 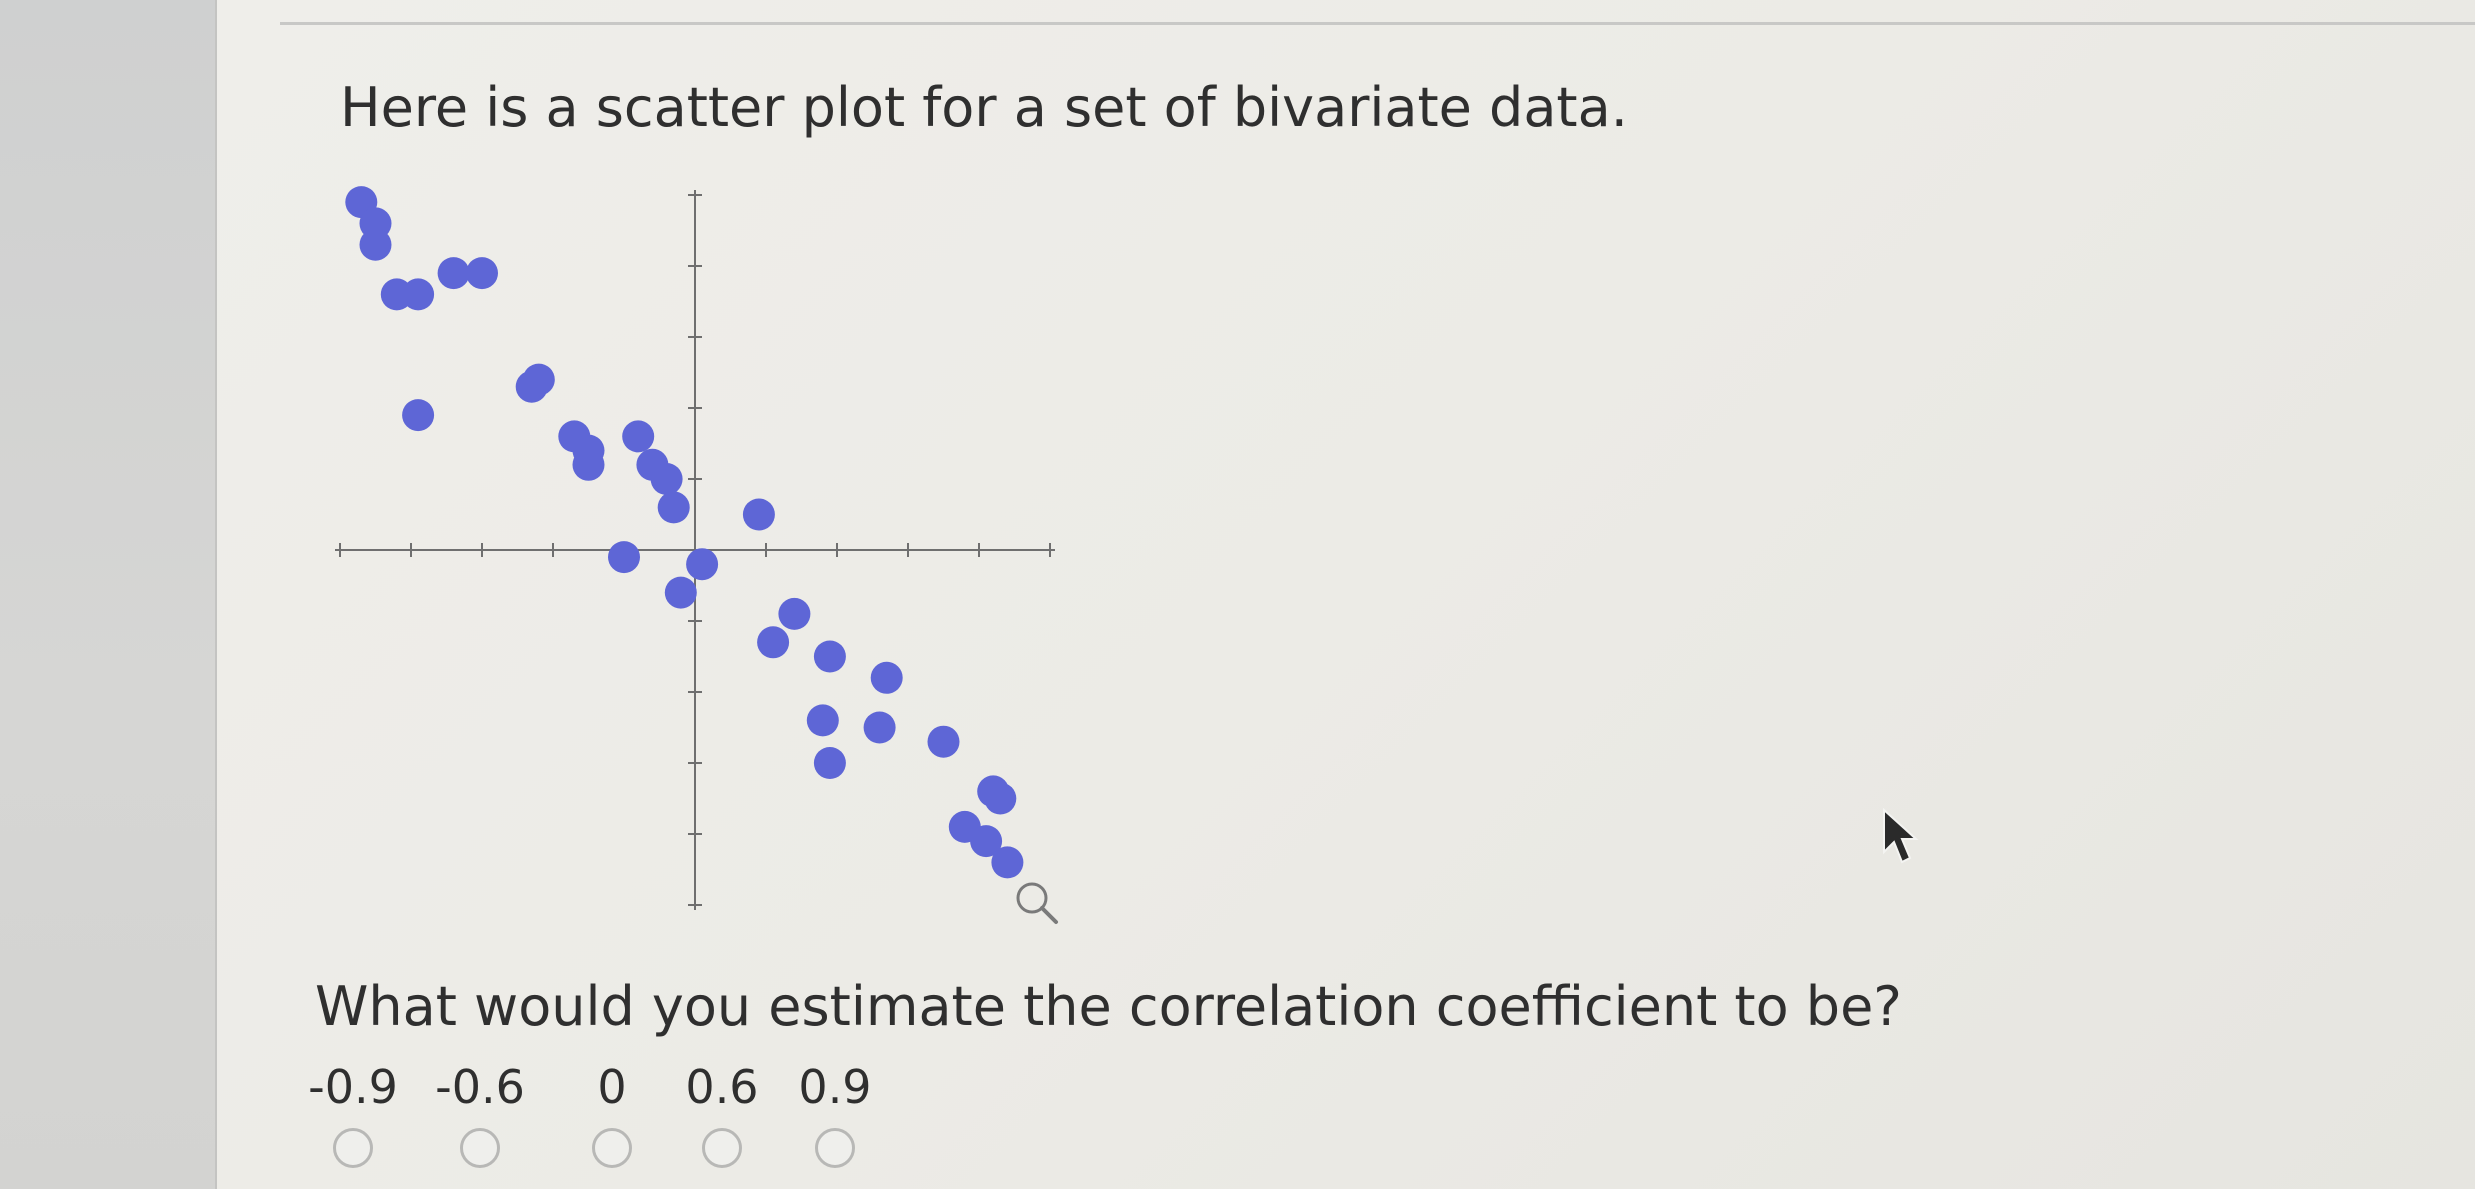 I want to click on option-label: 0, so click(x=612, y=1087).